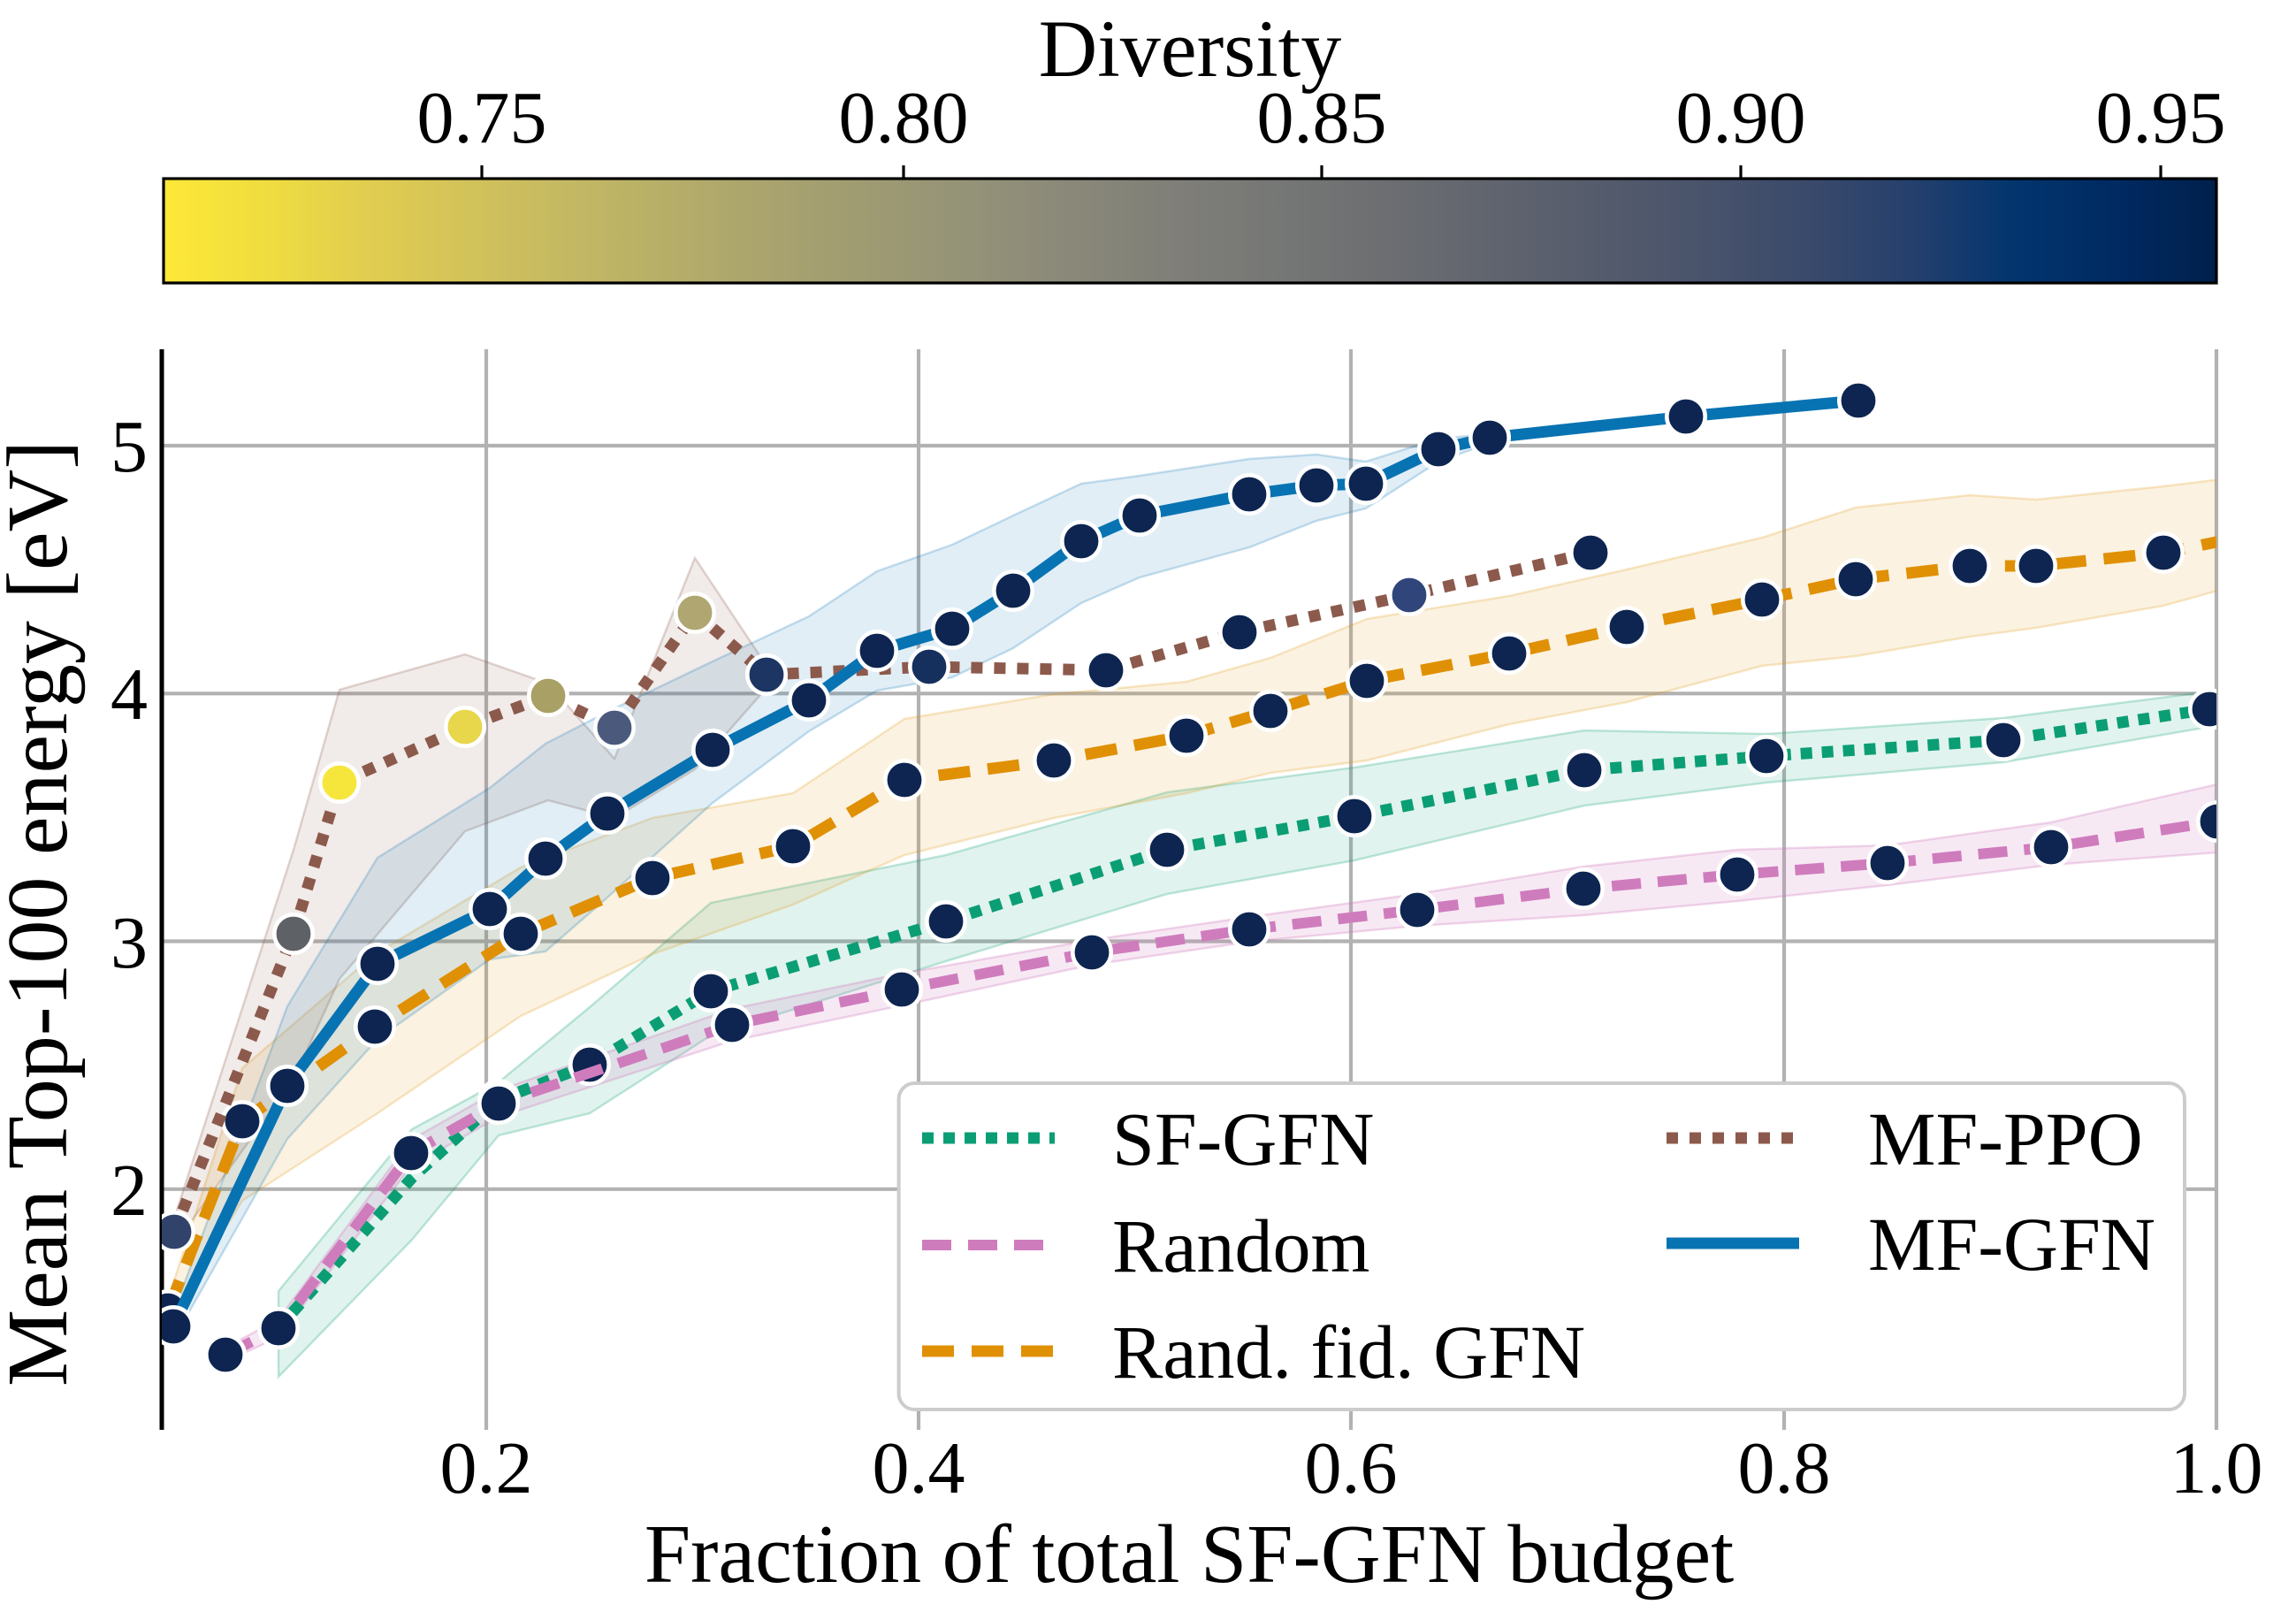 The height and width of the screenshot is (1612, 2296). I want to click on svg-text: 0.6, so click(1351, 1468).